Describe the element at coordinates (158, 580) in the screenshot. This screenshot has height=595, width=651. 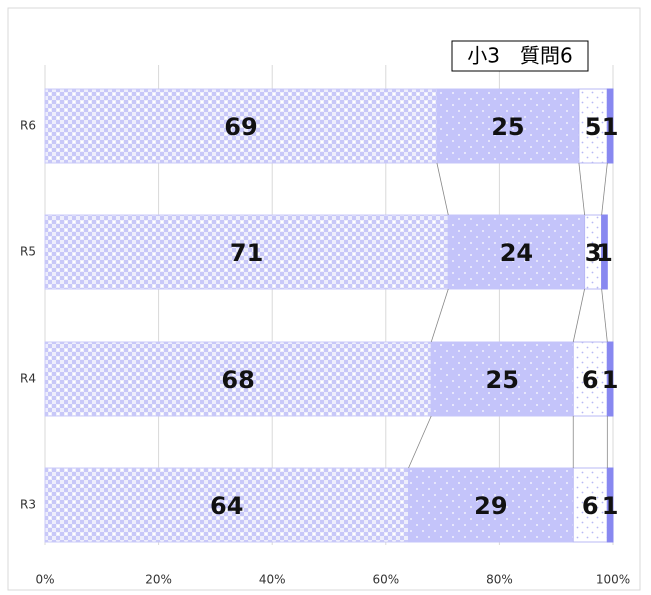
I see `x-tick-label: 20%` at that location.